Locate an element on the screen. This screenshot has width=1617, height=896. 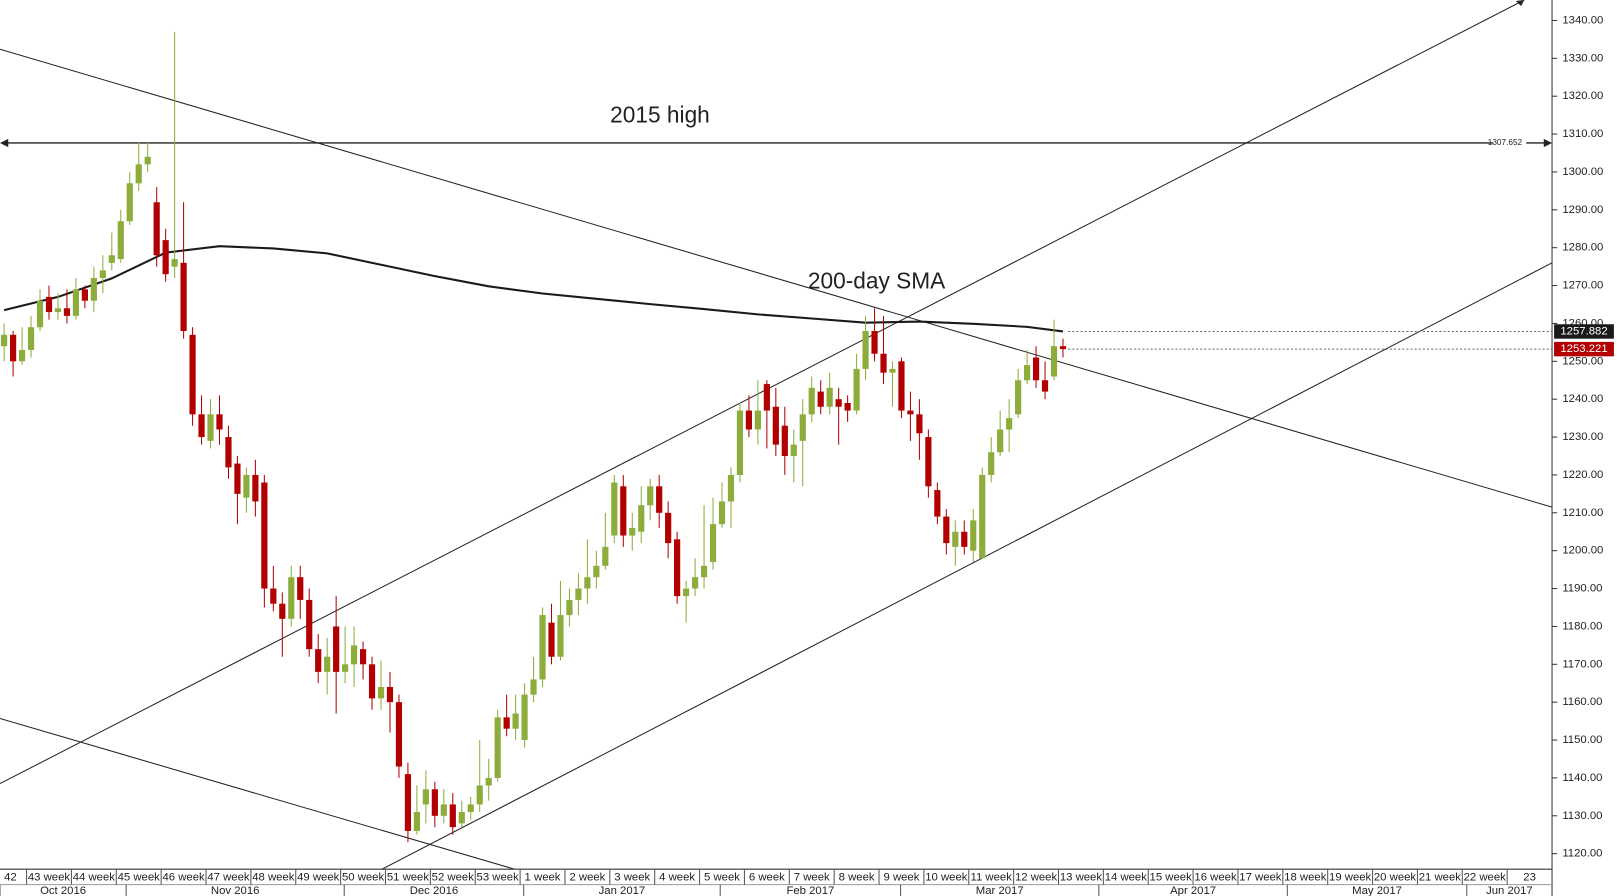
x-tick-label: 53 week is located at coordinates (498, 877).